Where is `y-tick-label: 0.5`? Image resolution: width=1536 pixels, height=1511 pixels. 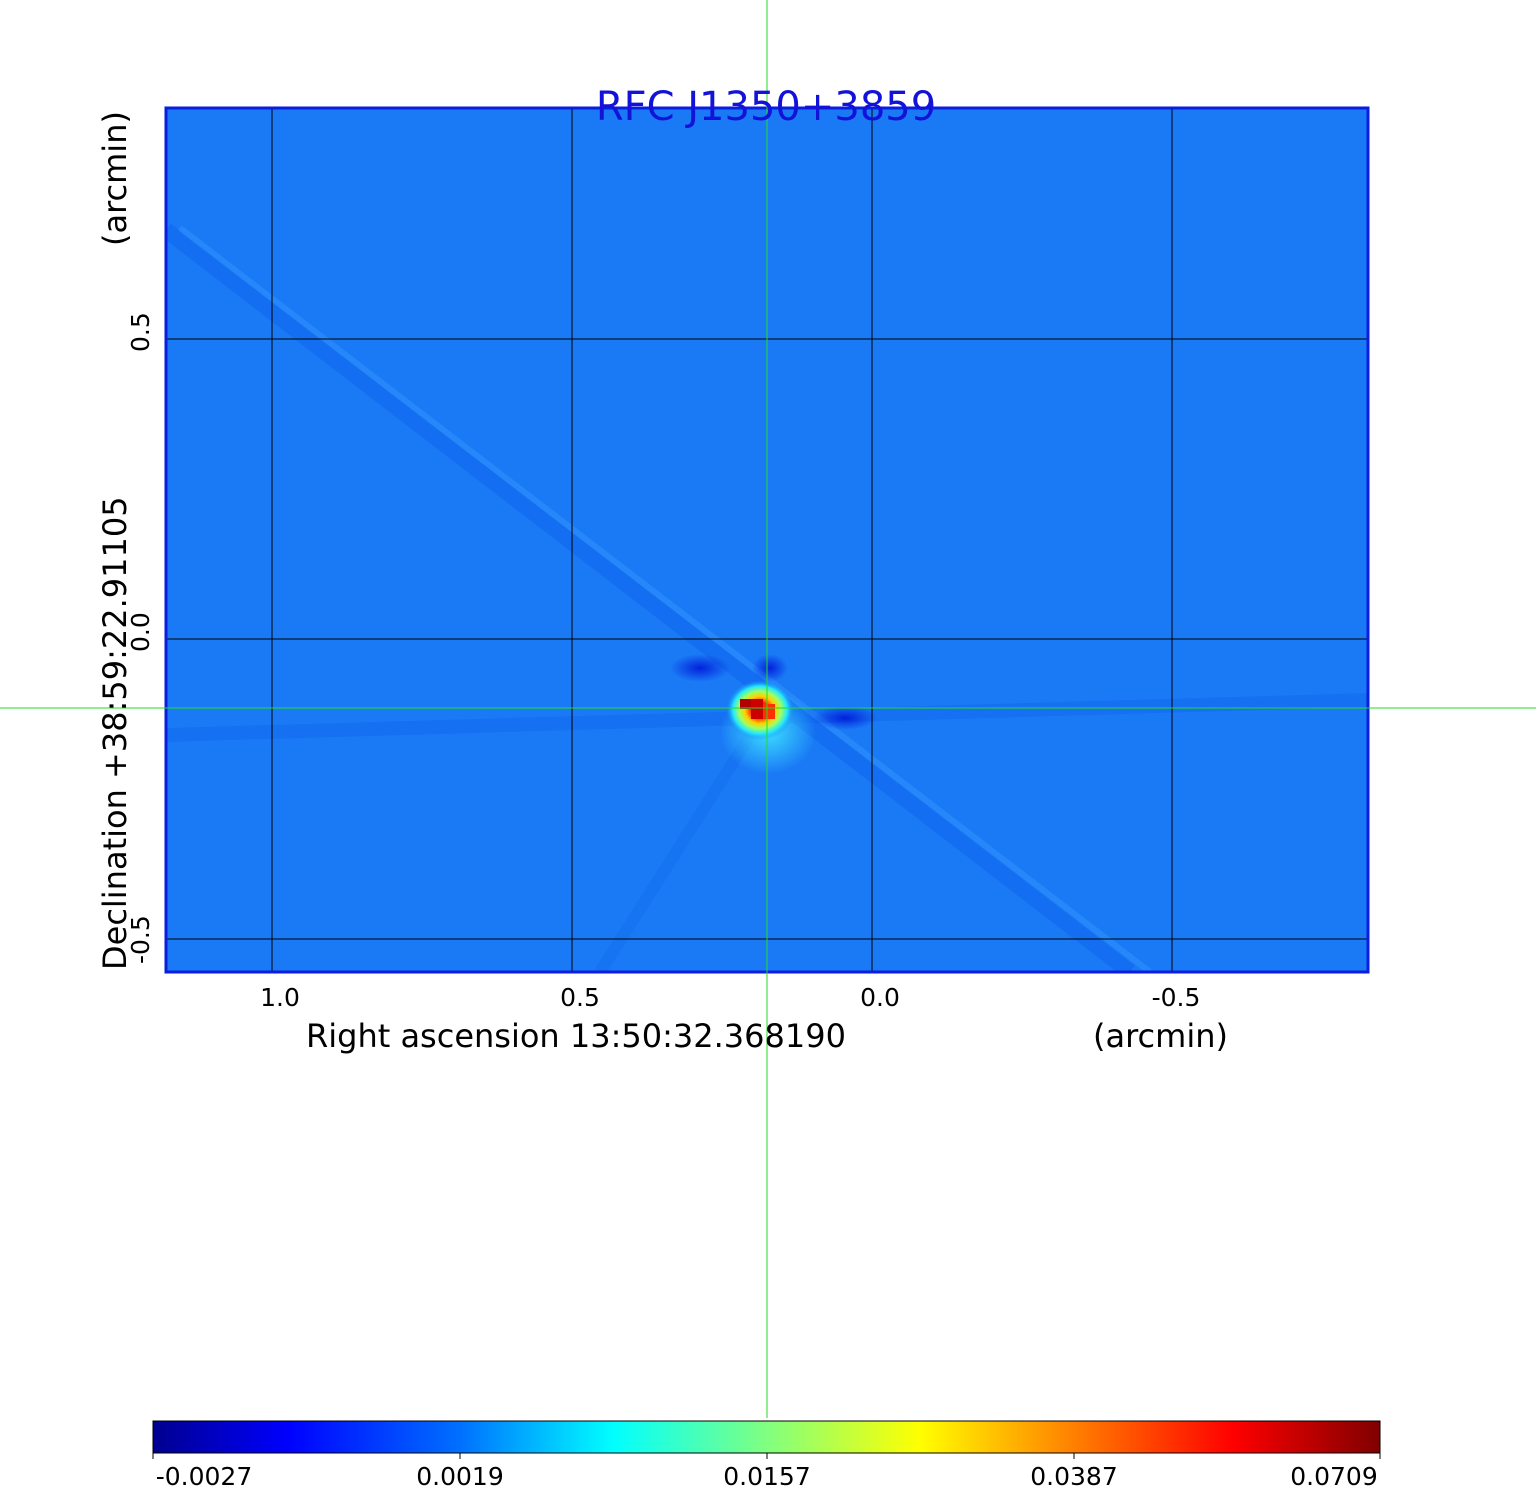 y-tick-label: 0.5 is located at coordinates (140, 332).